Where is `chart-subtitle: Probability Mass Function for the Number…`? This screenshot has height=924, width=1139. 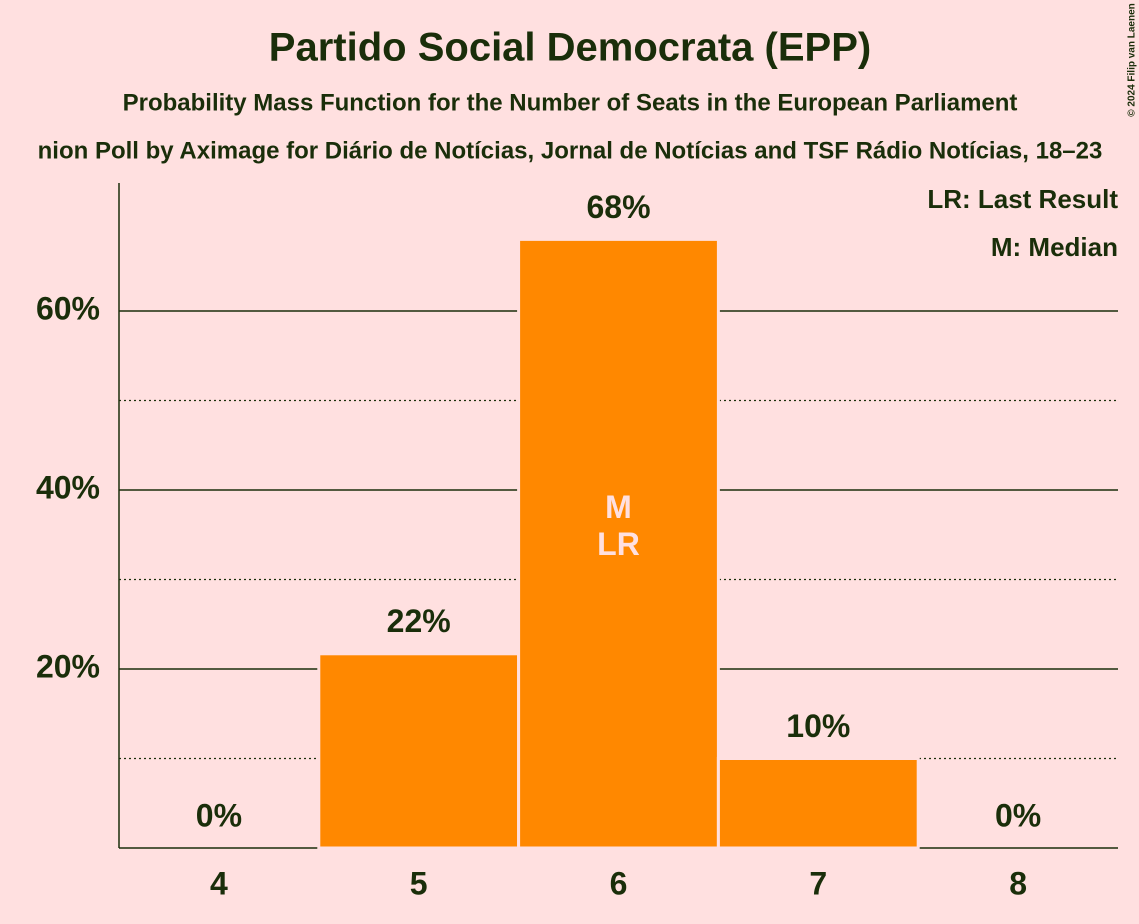
chart-subtitle: Probability Mass Function for the Number… is located at coordinates (570, 102).